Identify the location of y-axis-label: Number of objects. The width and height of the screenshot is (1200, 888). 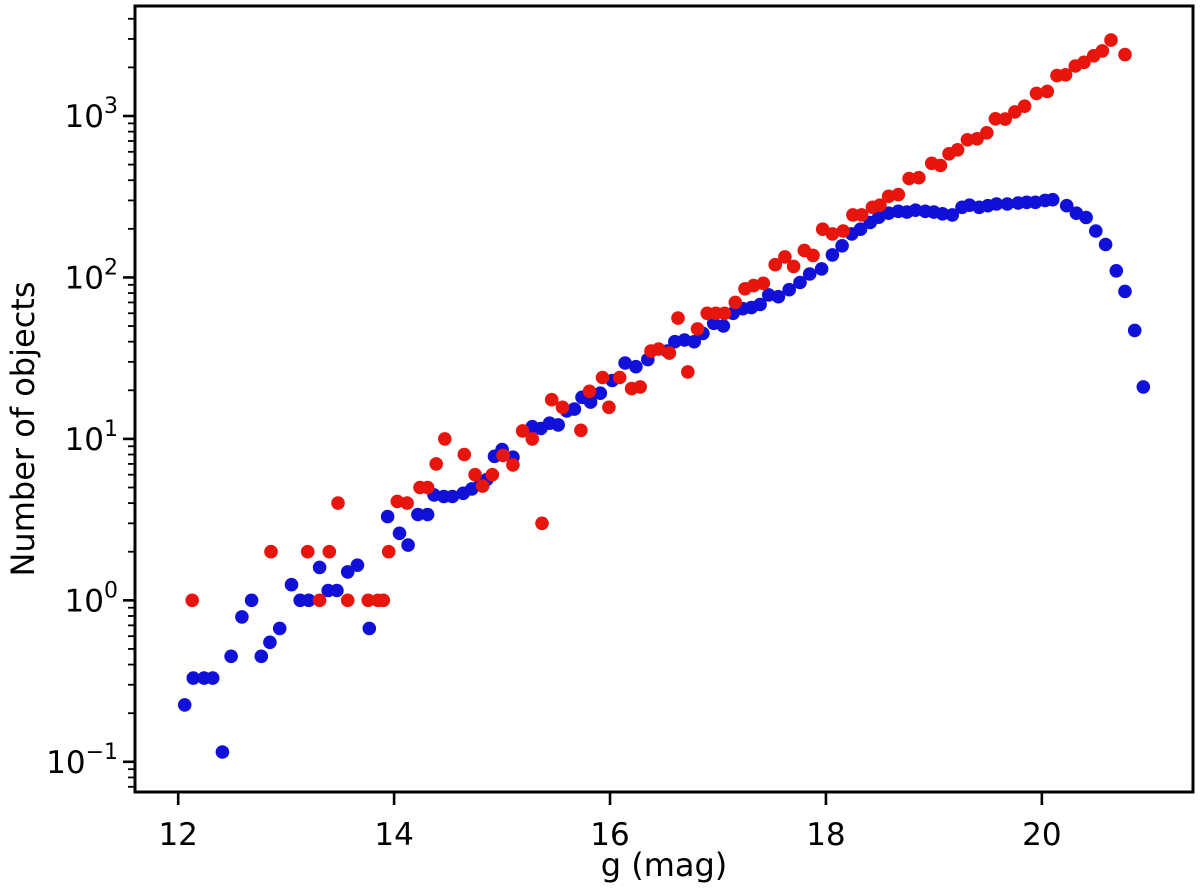
(23, 428).